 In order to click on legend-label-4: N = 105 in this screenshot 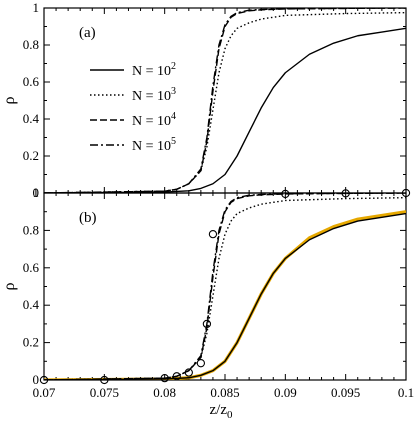, I will do `click(154, 145)`.